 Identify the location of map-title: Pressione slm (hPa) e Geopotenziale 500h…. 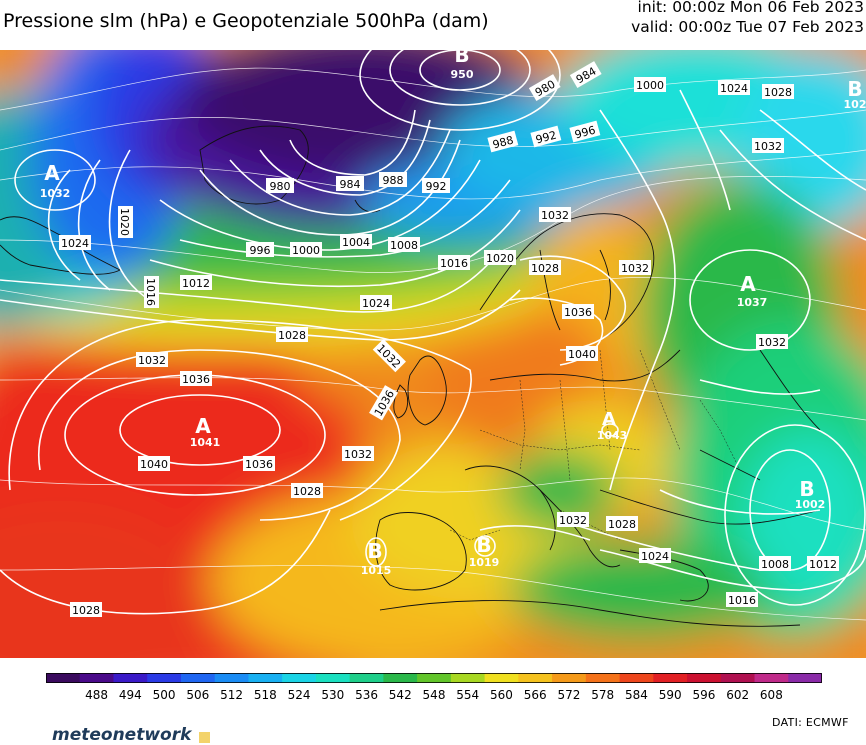
(246, 21).